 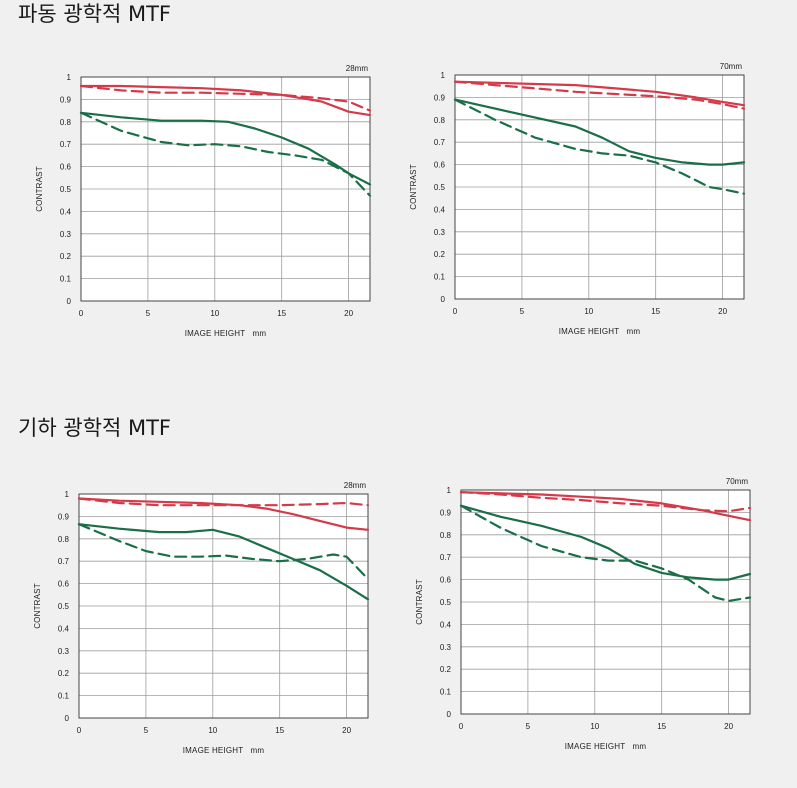 I want to click on section-title-geometric-optical-mtf: 기하 광학적 MTF, so click(x=94, y=428).